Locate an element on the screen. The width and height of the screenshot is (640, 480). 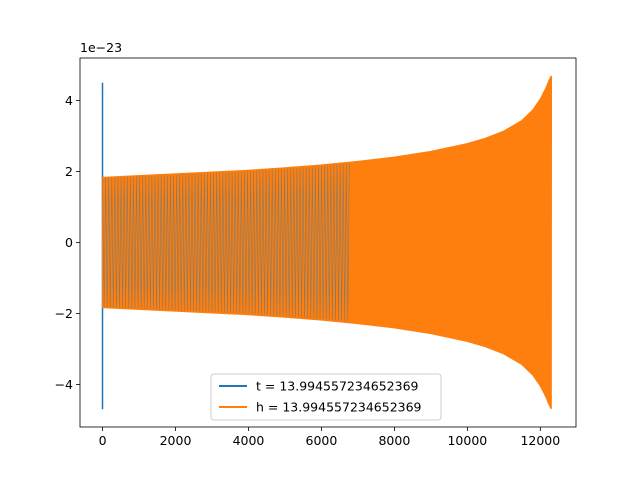
y-tick-label: −2 is located at coordinates (64, 313).